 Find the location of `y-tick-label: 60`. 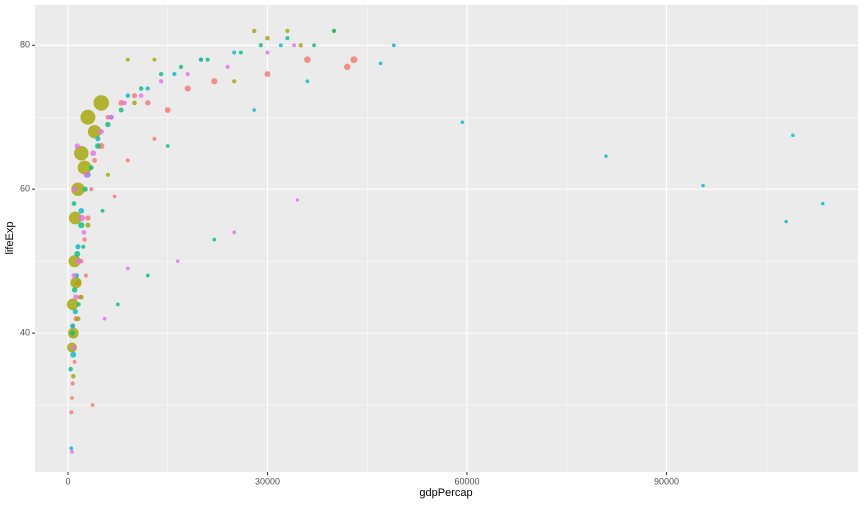

y-tick-label: 60 is located at coordinates (25, 189).